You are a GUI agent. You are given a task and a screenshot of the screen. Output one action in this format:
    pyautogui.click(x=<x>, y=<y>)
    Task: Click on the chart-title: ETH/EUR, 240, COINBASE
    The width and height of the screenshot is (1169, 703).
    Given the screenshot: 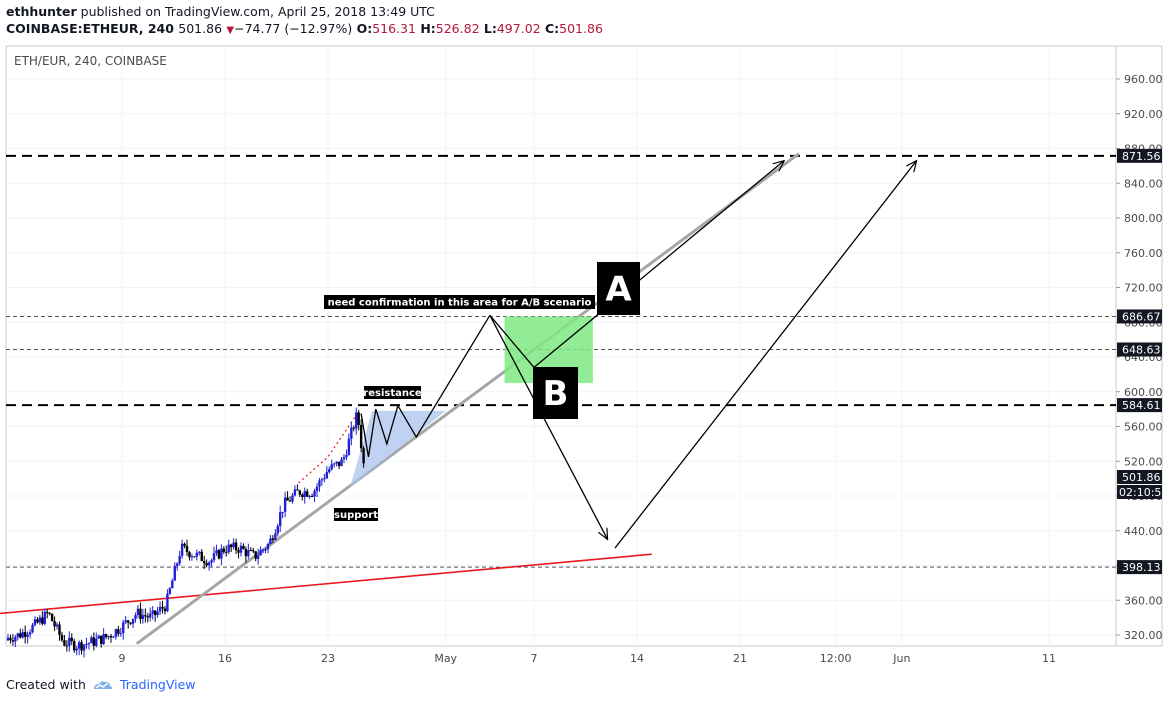 What is the action you would take?
    pyautogui.click(x=90, y=61)
    